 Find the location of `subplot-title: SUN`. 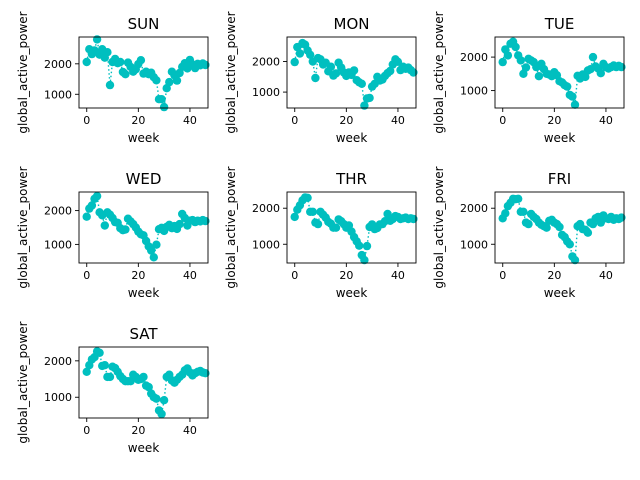

subplot-title: SUN is located at coordinates (144, 24).